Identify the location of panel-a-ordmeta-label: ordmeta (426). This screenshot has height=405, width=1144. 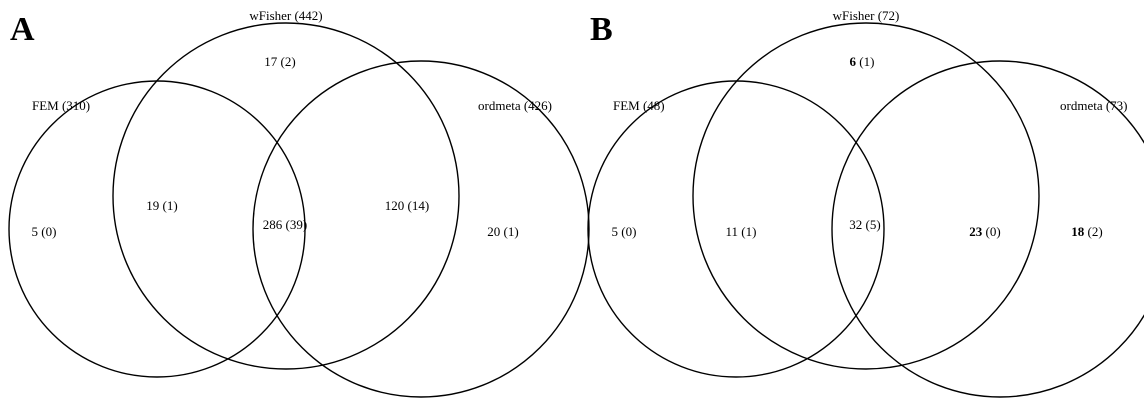
(515, 105).